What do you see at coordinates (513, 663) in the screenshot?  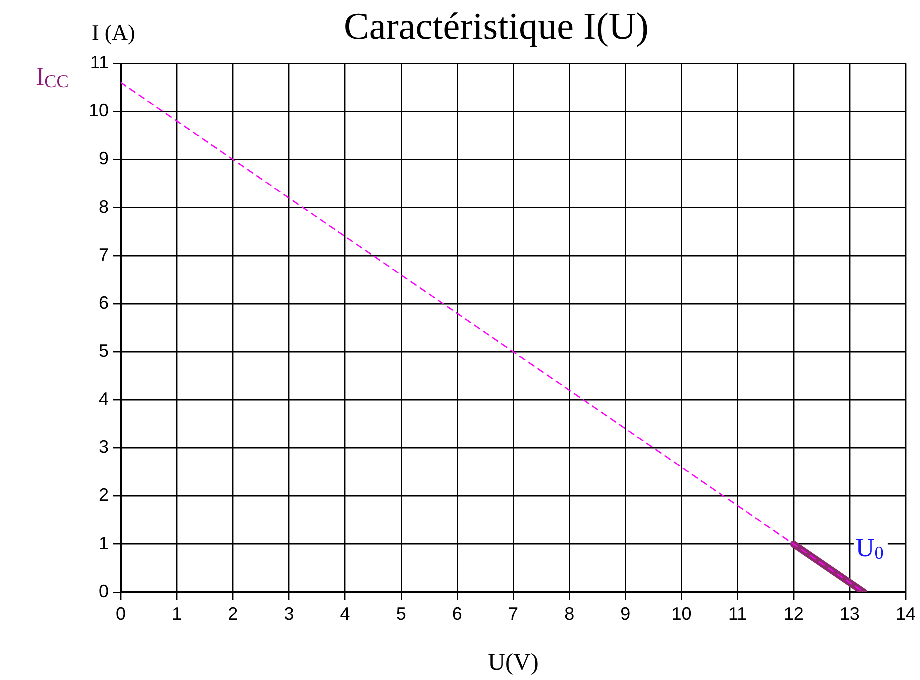 I see `x-axis-title: U(V)` at bounding box center [513, 663].